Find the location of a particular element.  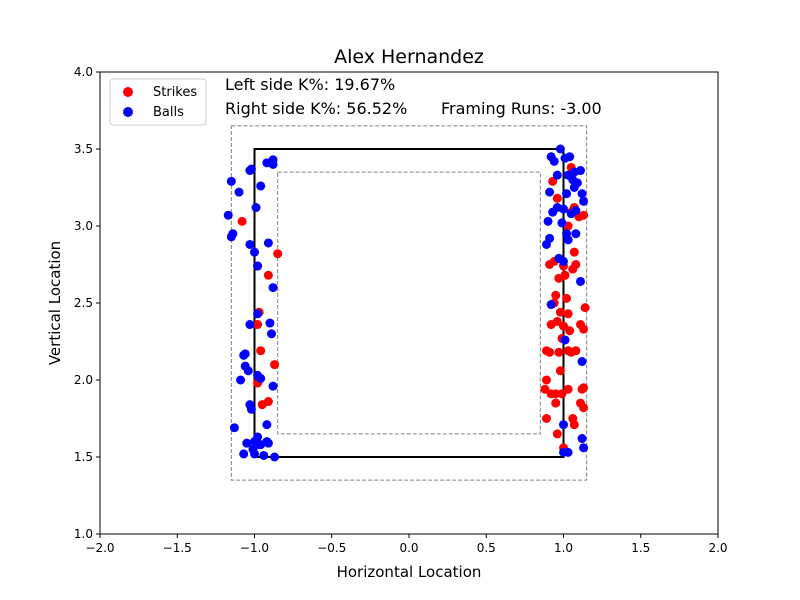

x-tick-label: 0.5 is located at coordinates (486, 548).